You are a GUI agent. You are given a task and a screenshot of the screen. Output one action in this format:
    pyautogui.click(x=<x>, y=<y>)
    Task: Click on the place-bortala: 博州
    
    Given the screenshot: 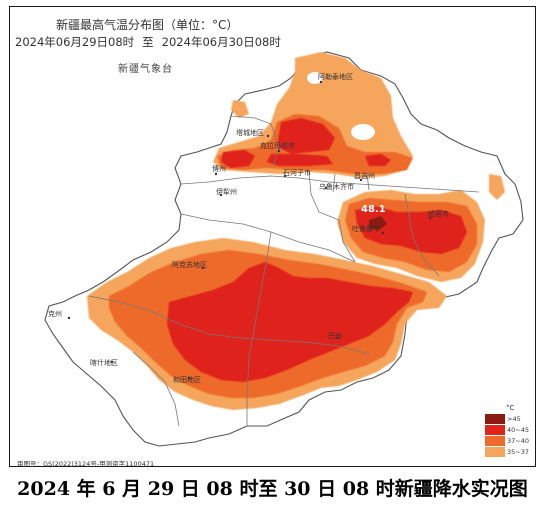 What is the action you would take?
    pyautogui.click(x=219, y=169)
    